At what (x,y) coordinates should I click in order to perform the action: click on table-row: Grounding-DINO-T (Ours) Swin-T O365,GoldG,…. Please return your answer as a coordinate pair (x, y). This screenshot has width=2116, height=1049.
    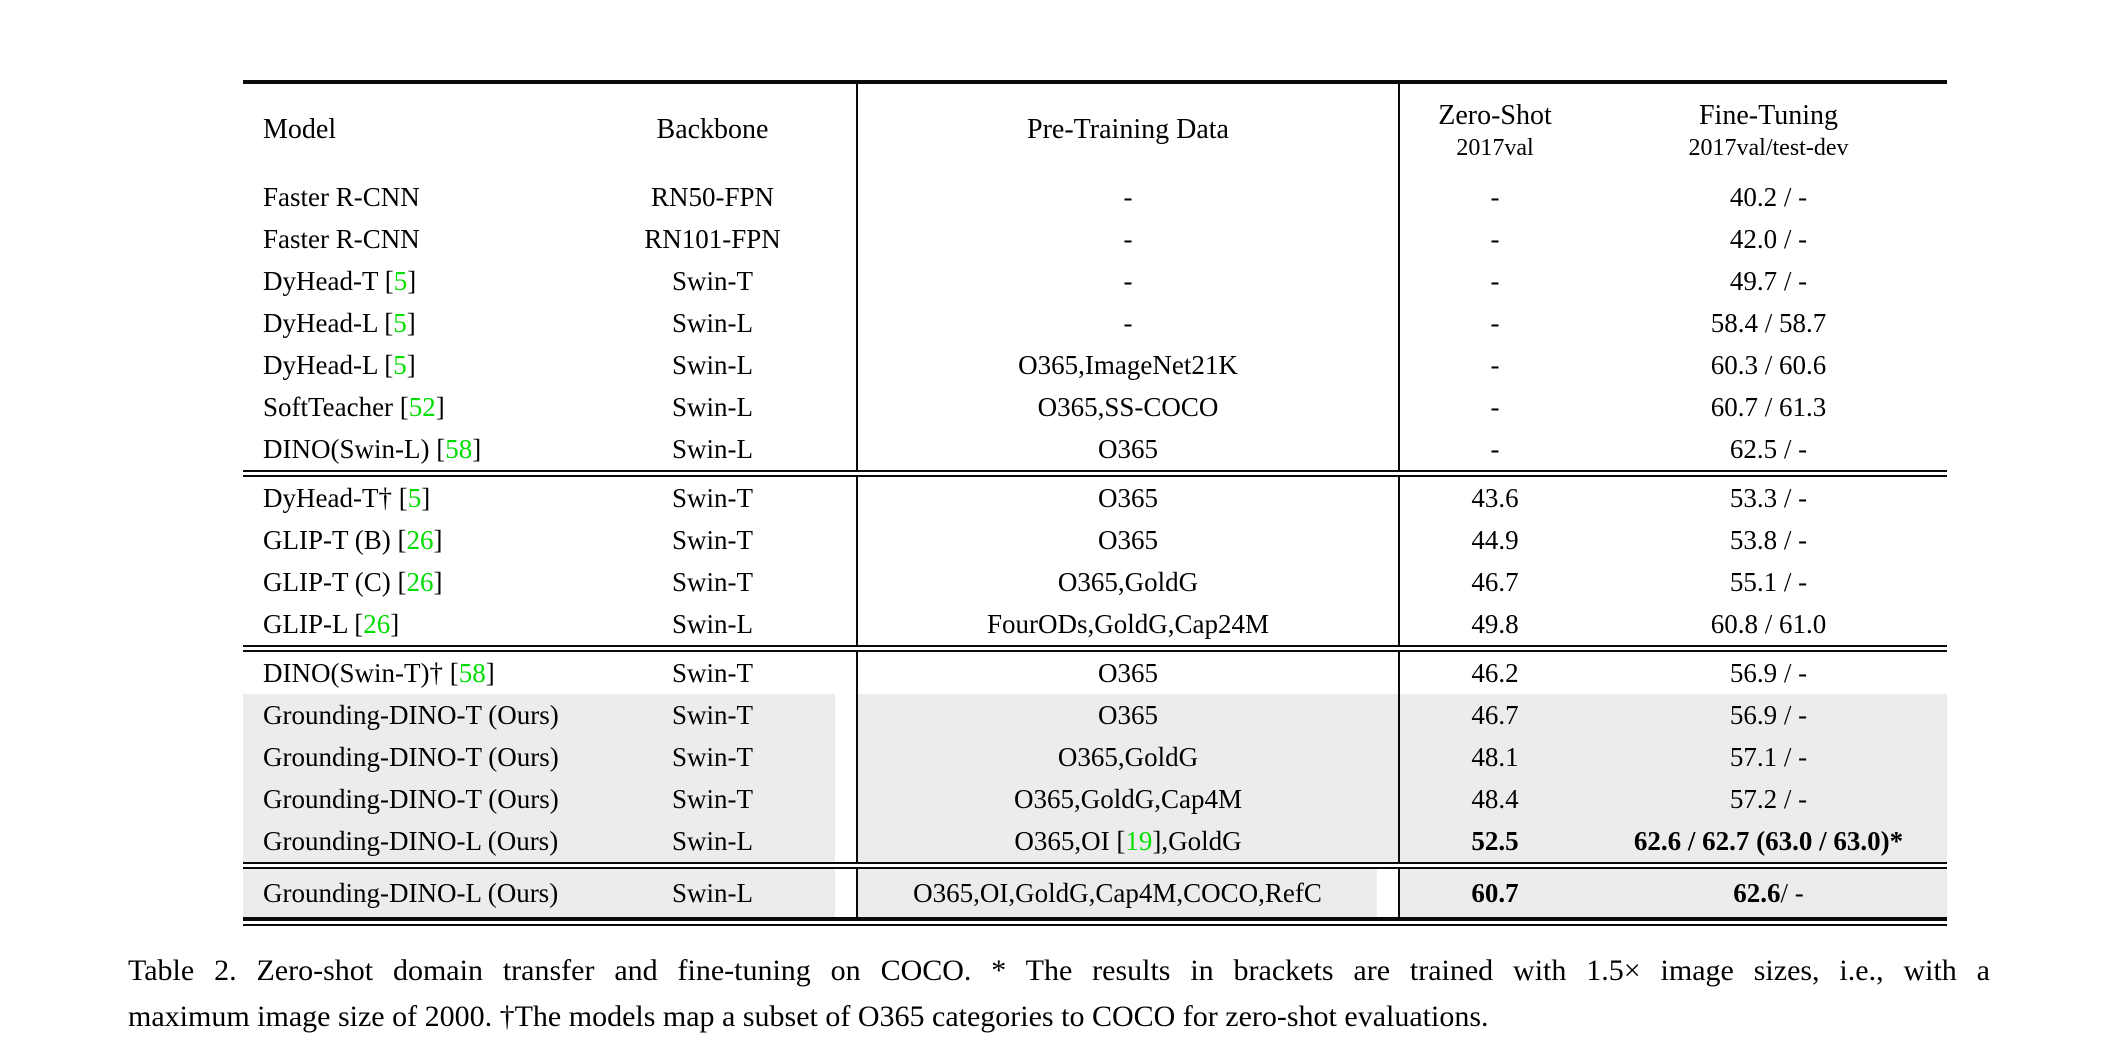
    Looking at the image, I should click on (1095, 799).